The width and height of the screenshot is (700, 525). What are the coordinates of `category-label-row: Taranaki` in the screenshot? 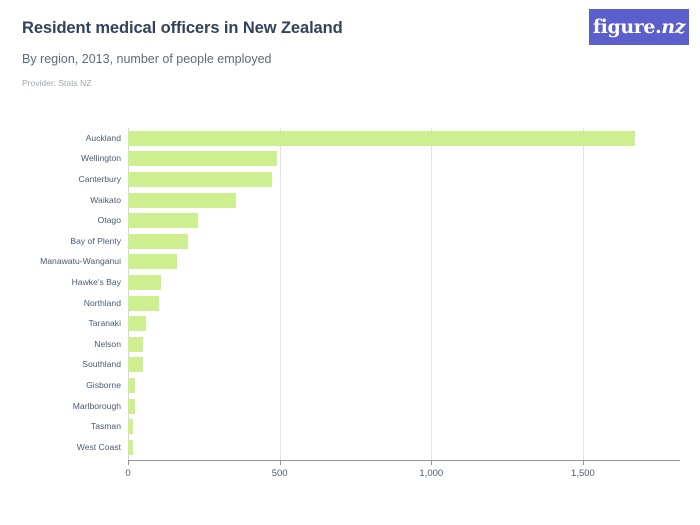 It's located at (60, 323).